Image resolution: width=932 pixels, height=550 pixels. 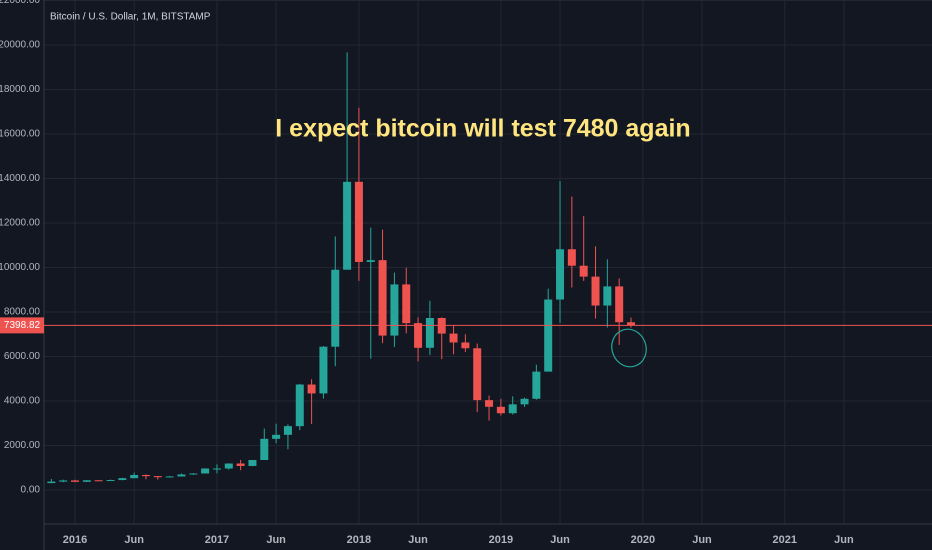 I want to click on x-tick-label: 2016, so click(x=75, y=540).